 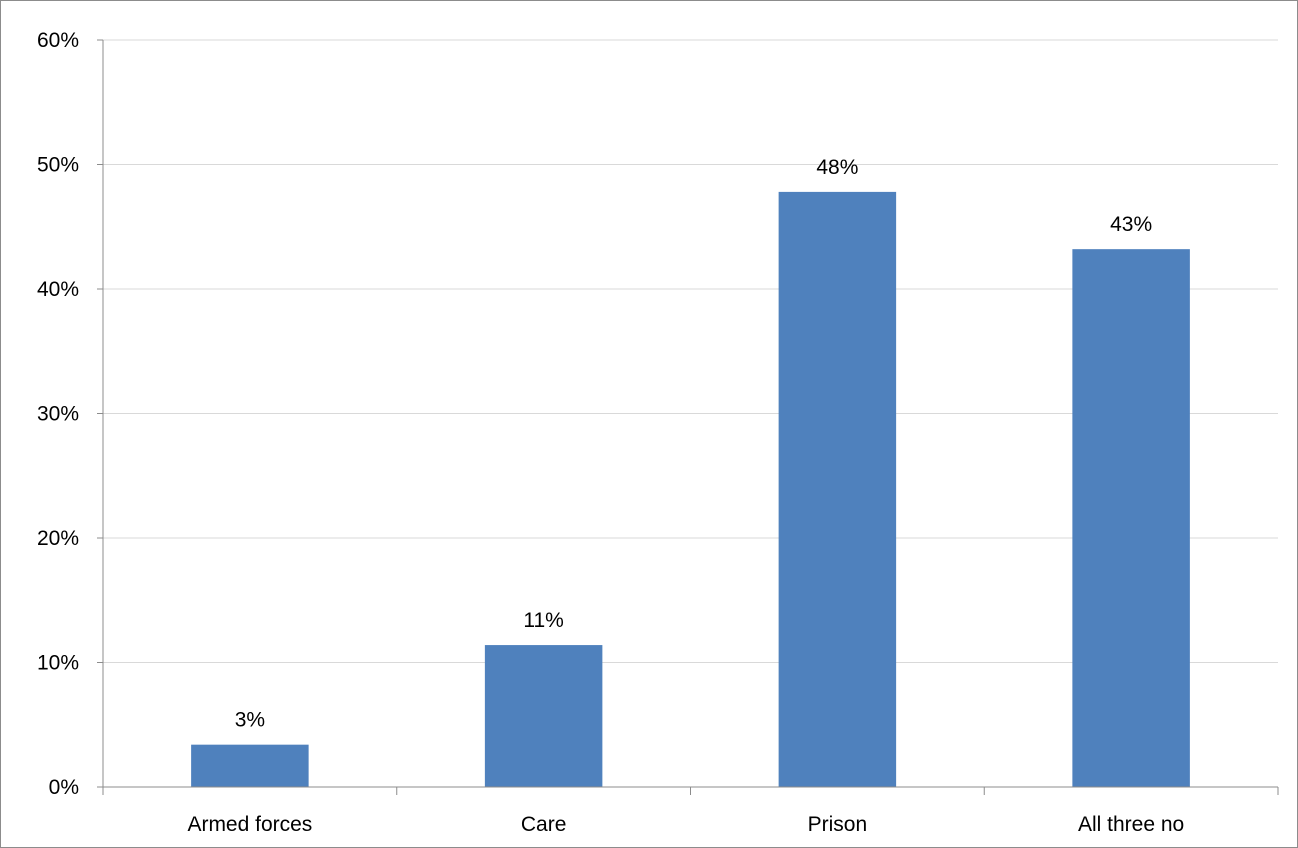 What do you see at coordinates (544, 824) in the screenshot?
I see `category-label: Care` at bounding box center [544, 824].